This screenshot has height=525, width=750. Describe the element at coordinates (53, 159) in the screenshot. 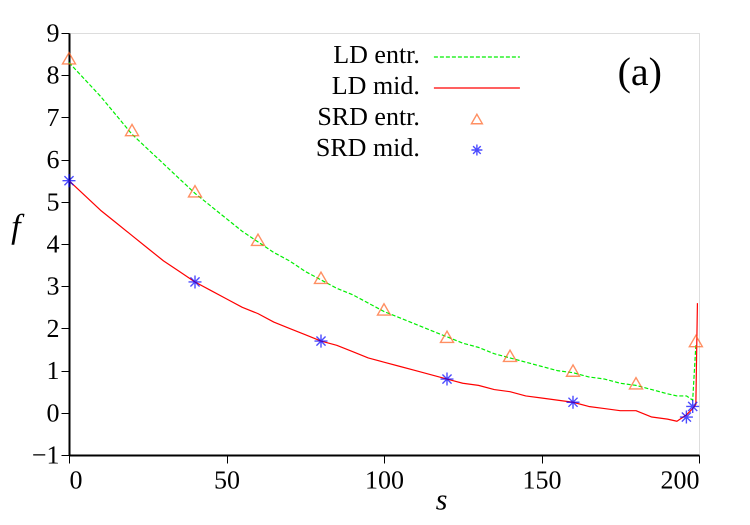

I see `y-tick-label: 6` at that location.